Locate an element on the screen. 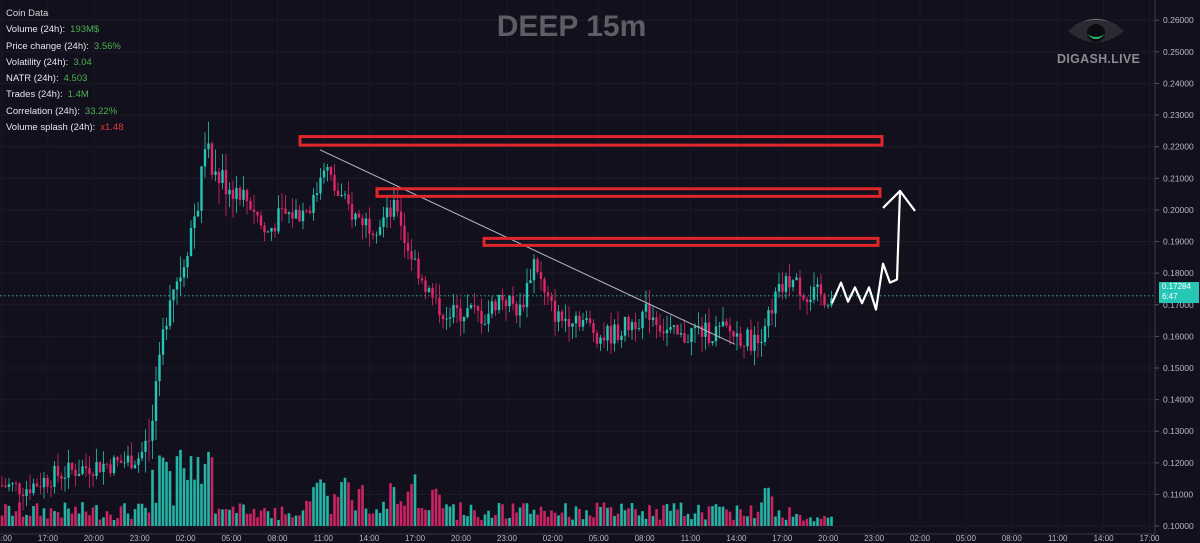  y-tick-label: 0.25000 is located at coordinates (1178, 52).